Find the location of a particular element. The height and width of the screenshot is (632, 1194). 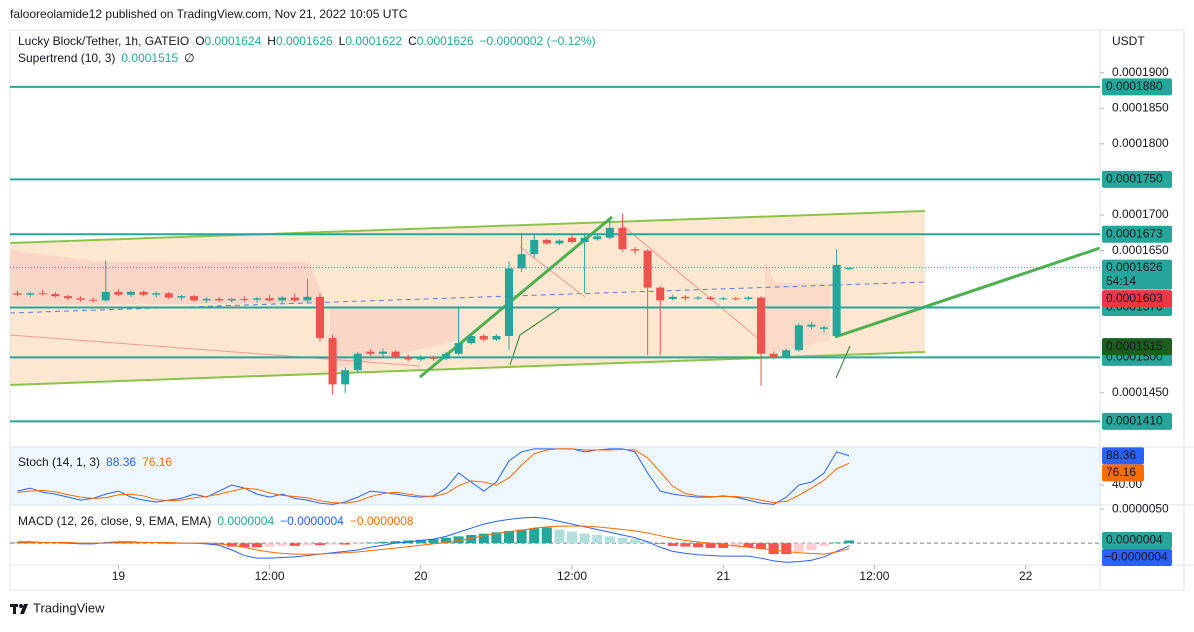

indicator-value: 0.0000004 is located at coordinates (245, 521).